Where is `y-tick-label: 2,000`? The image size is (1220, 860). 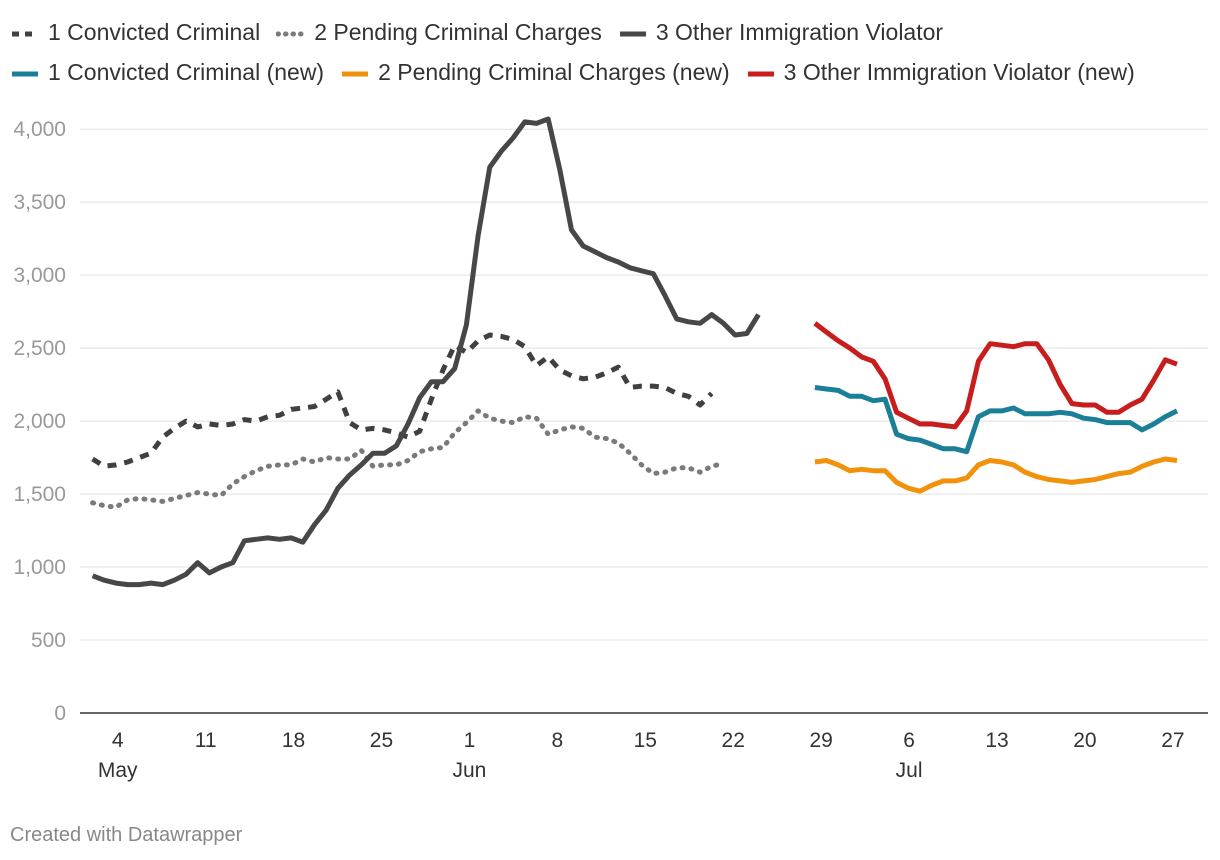 y-tick-label: 2,000 is located at coordinates (39, 421).